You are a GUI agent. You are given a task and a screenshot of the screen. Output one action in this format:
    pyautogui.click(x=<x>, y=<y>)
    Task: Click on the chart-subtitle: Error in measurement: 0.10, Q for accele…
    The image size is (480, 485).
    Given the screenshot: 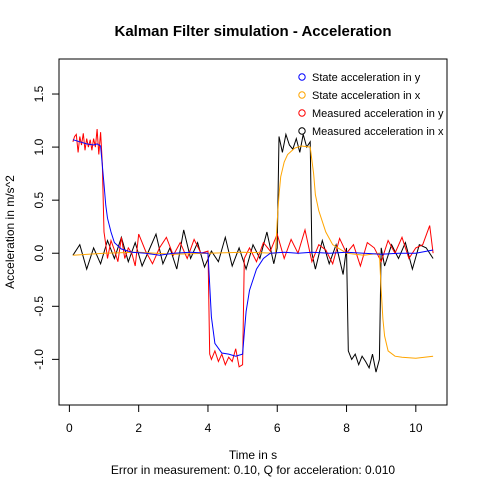 What is the action you would take?
    pyautogui.click(x=253, y=470)
    